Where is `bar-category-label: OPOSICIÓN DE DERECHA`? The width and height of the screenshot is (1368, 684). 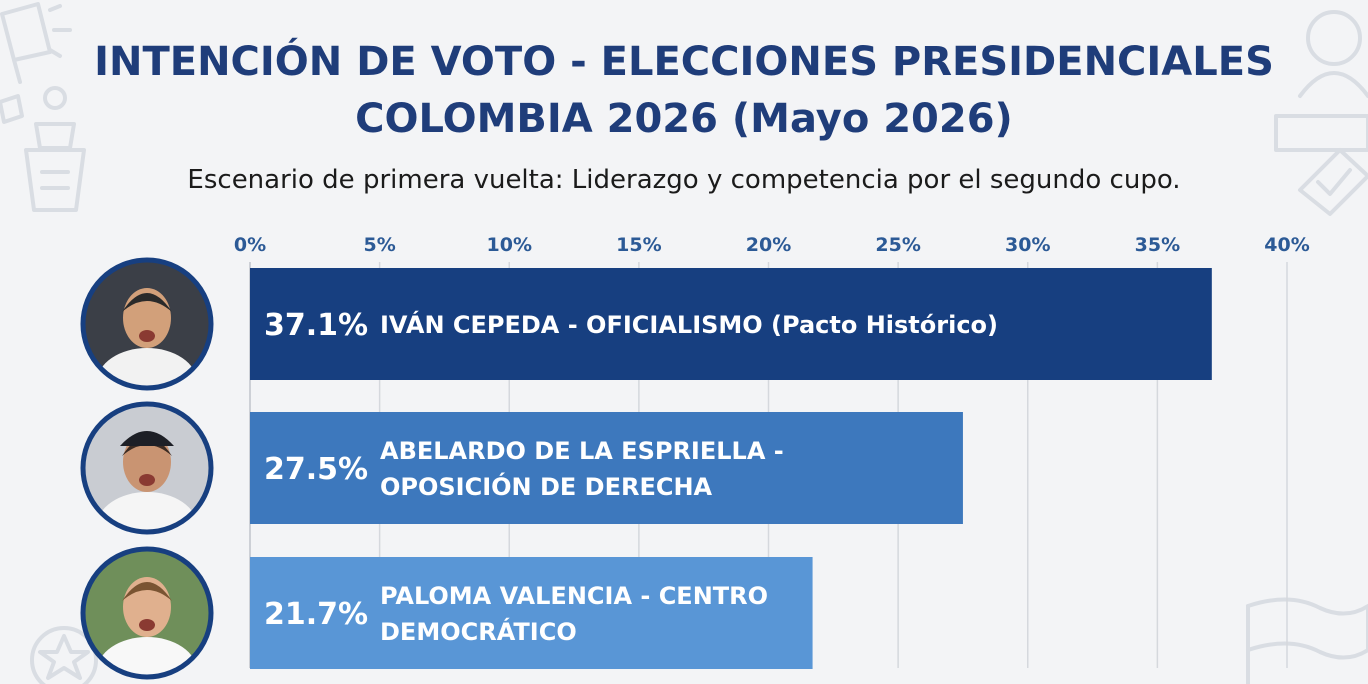 bar-category-label: OPOSICIÓN DE DERECHA is located at coordinates (546, 486).